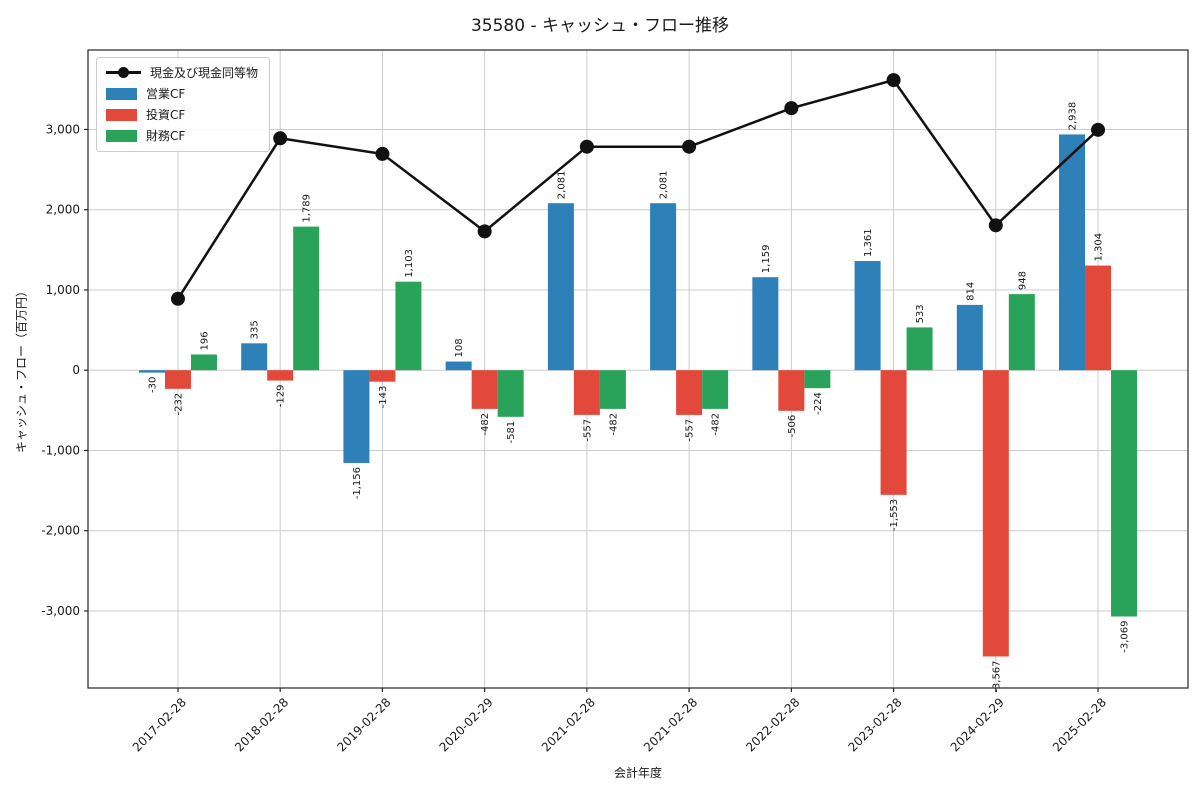 Image resolution: width=1200 pixels, height=800 pixels. Describe the element at coordinates (466, 724) in the screenshot. I see `svg-text: 2020-02-29` at that location.